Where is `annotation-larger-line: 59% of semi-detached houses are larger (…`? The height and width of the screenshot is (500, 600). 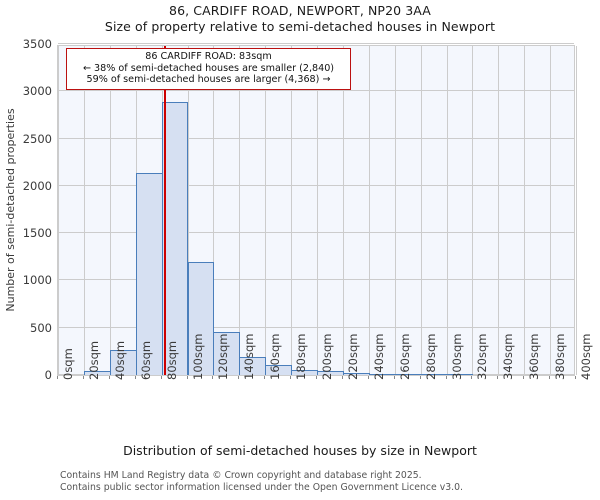 annotation-larger-line: 59% of semi-detached houses are larger (… is located at coordinates (208, 80).